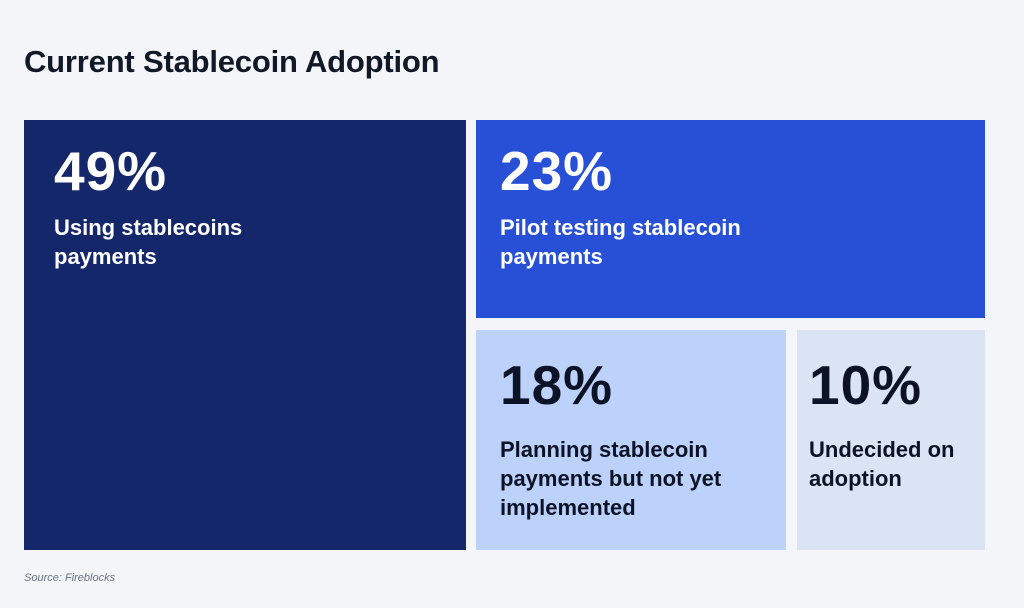 Image resolution: width=1024 pixels, height=608 pixels. What do you see at coordinates (620, 242) in the screenshot?
I see `tile-label-pilot: Pilot testing stablecoin payments` at bounding box center [620, 242].